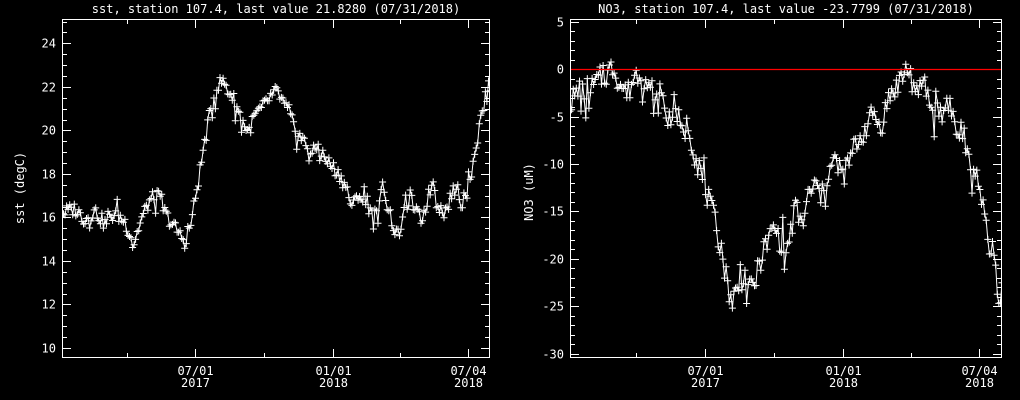 Image resolution: width=1020 pixels, height=400 pixels. Describe the element at coordinates (557, 118) in the screenshot. I see `y-tick-label: -5` at that location.